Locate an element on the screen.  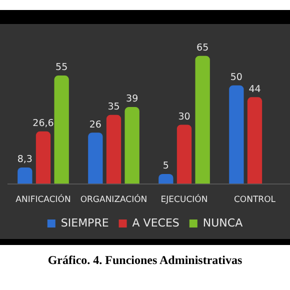
data-label: 50 is located at coordinates (236, 78).